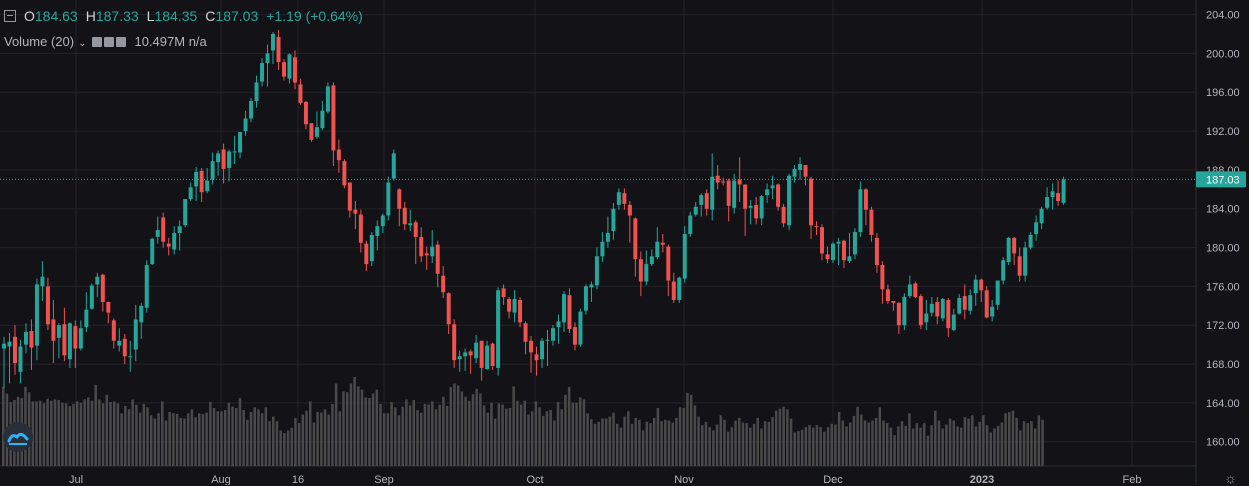  Describe the element at coordinates (1230, 478) in the screenshot. I see `settings-icon: ☼` at that location.